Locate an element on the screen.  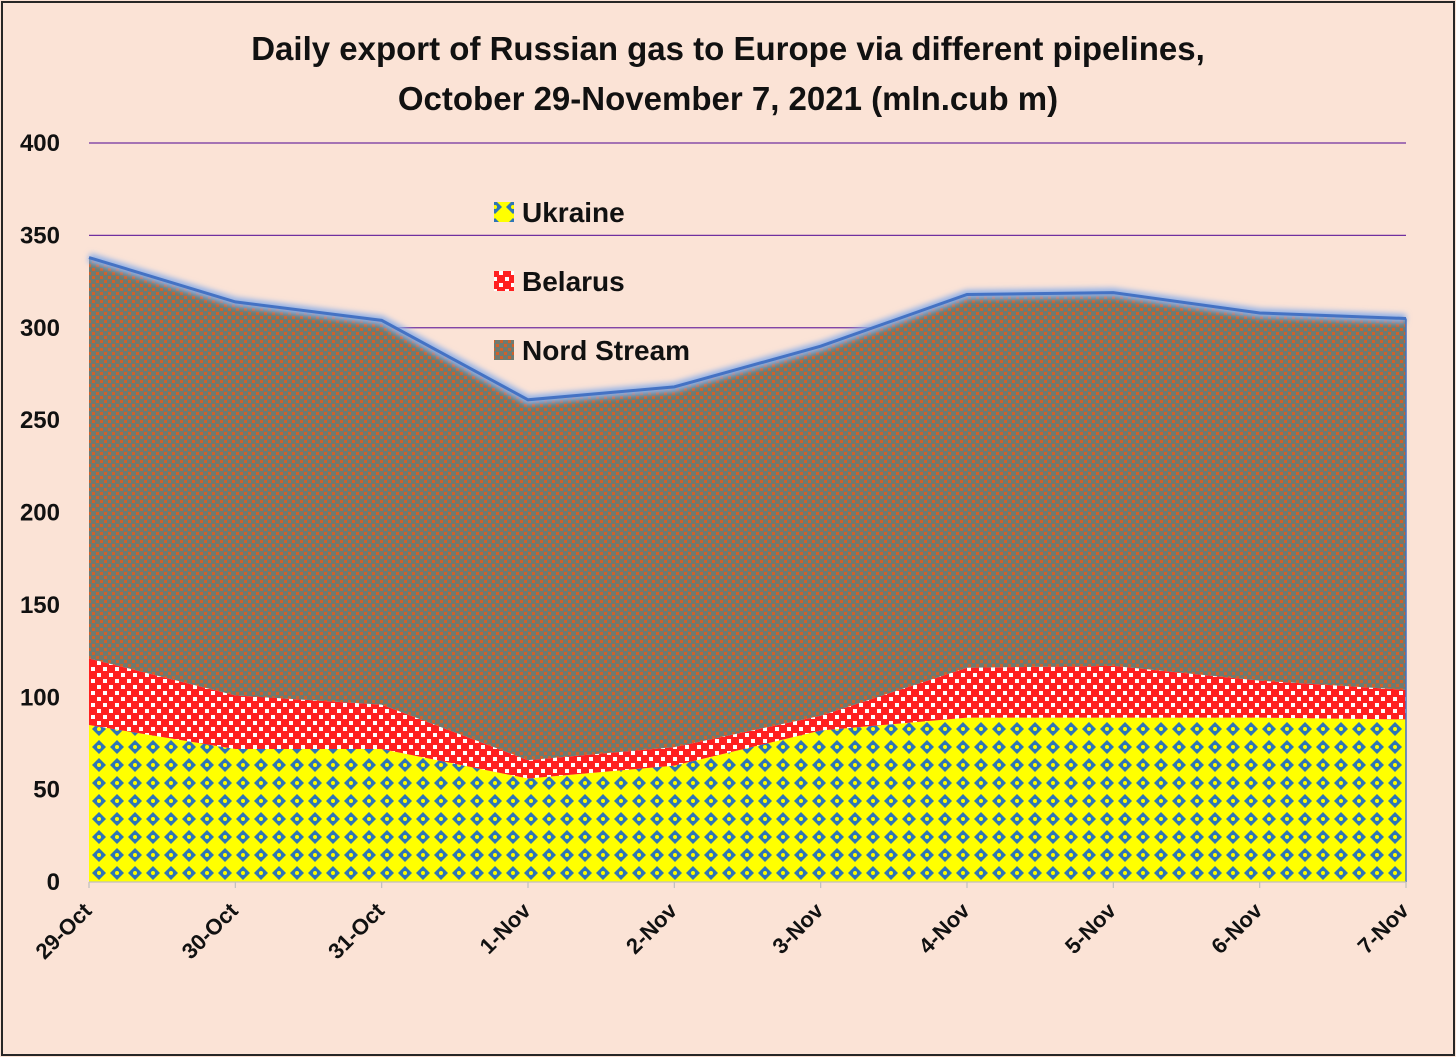
area-ukraine is located at coordinates (747, 799).